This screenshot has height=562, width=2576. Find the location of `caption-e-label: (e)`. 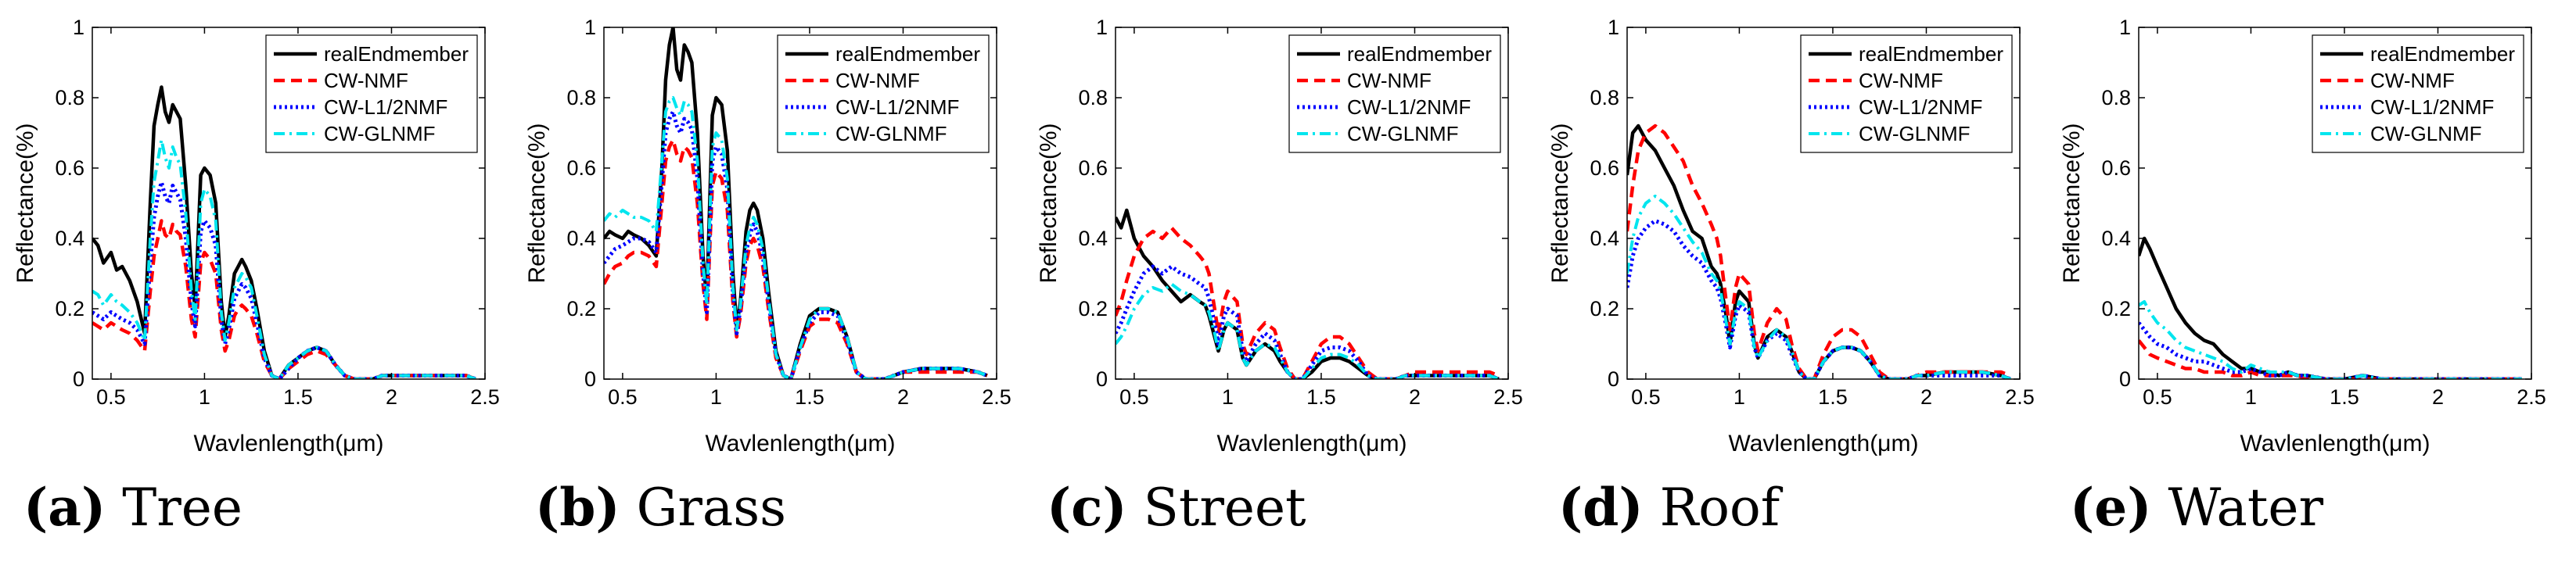

caption-e-label: (e) is located at coordinates (2111, 507).